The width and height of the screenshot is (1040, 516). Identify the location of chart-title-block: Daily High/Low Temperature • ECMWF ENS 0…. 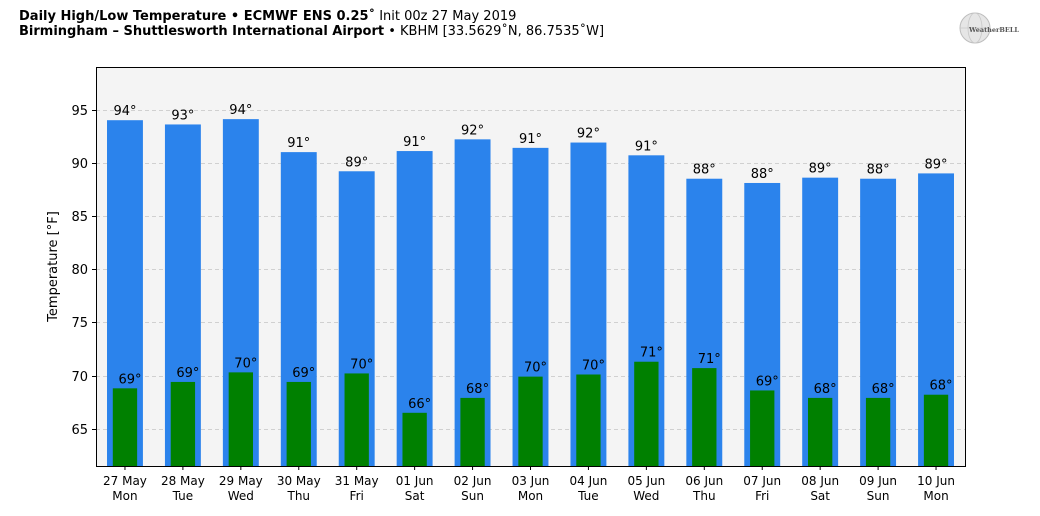
(311, 24).